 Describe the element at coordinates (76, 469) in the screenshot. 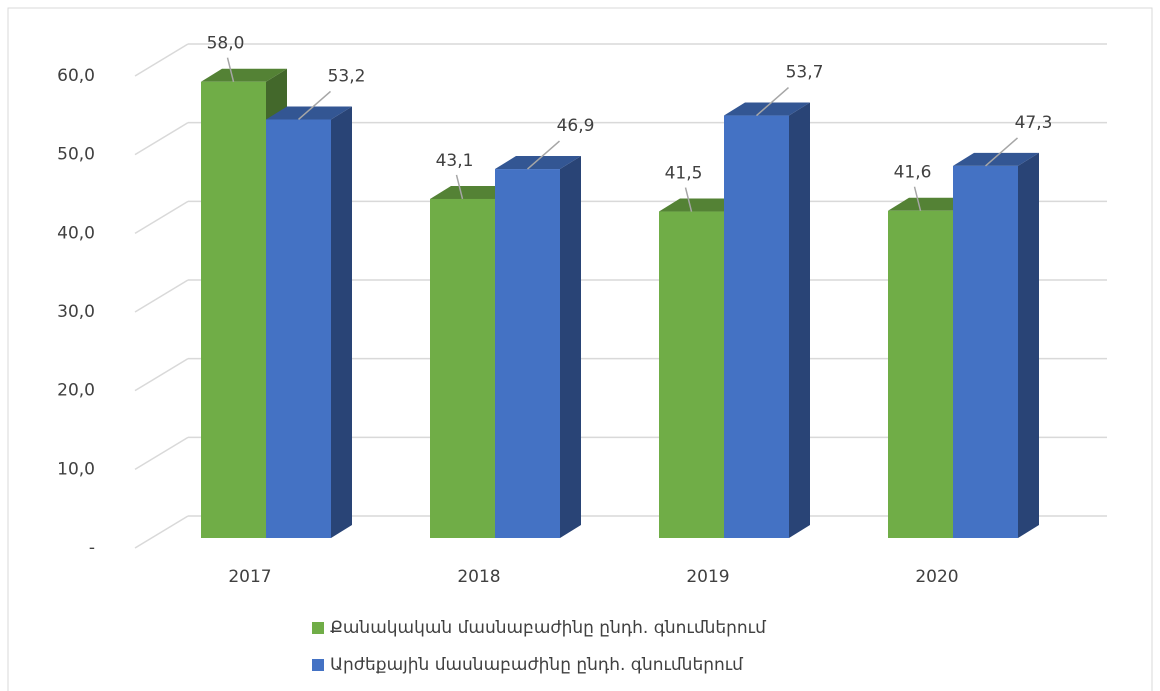

I see `y-tick-label: 10,0` at that location.